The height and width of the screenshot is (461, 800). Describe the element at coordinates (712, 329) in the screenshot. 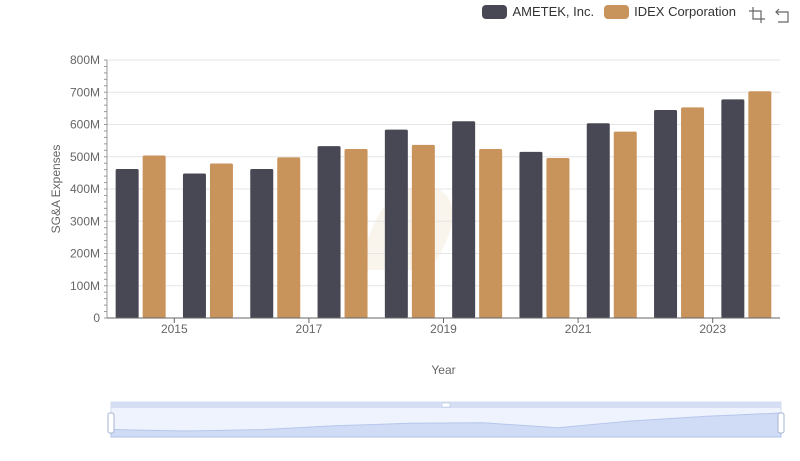

I see `x-tick-label: 2023` at that location.